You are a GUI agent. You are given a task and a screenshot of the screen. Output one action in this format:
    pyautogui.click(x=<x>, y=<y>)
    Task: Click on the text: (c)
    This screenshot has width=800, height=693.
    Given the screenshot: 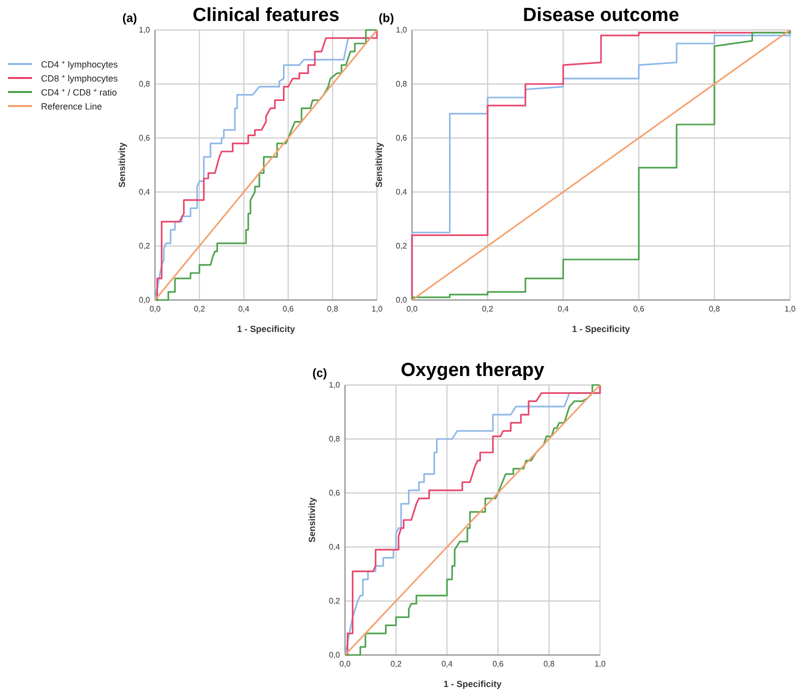 What is the action you would take?
    pyautogui.click(x=319, y=373)
    